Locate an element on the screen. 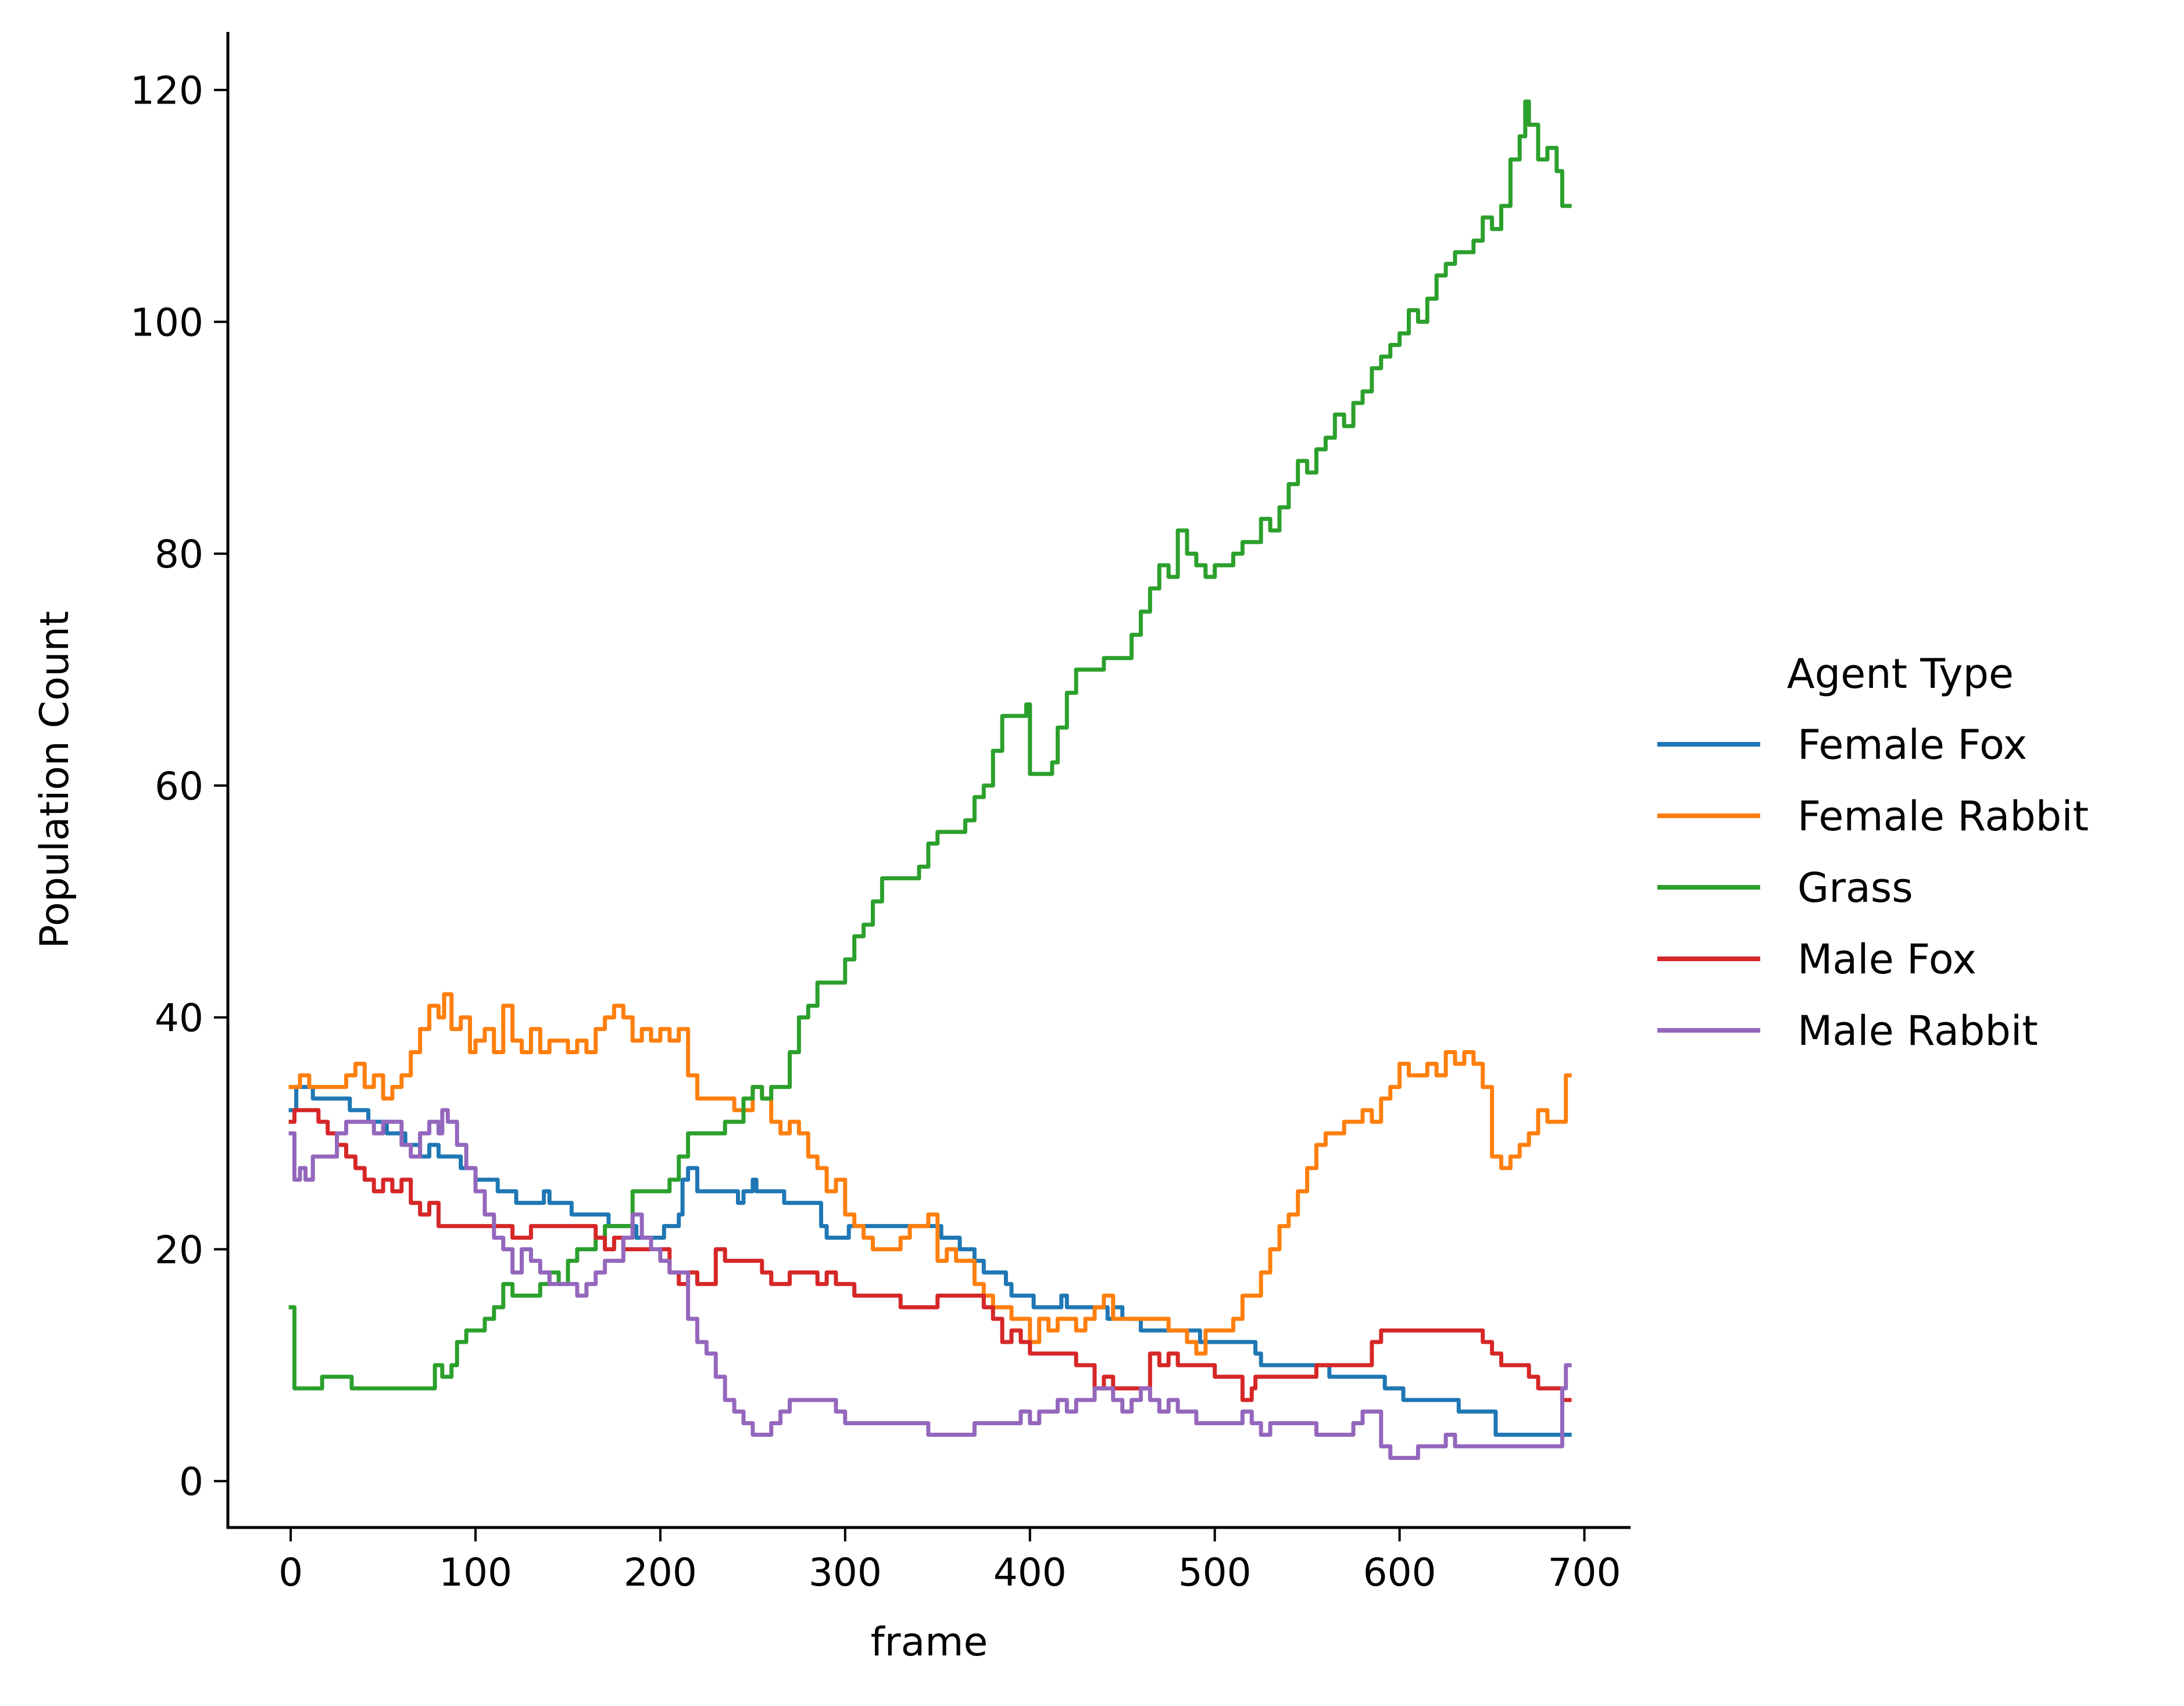 The height and width of the screenshot is (1706, 2184). legend-label-female-fox: Female Fox is located at coordinates (1912, 745).